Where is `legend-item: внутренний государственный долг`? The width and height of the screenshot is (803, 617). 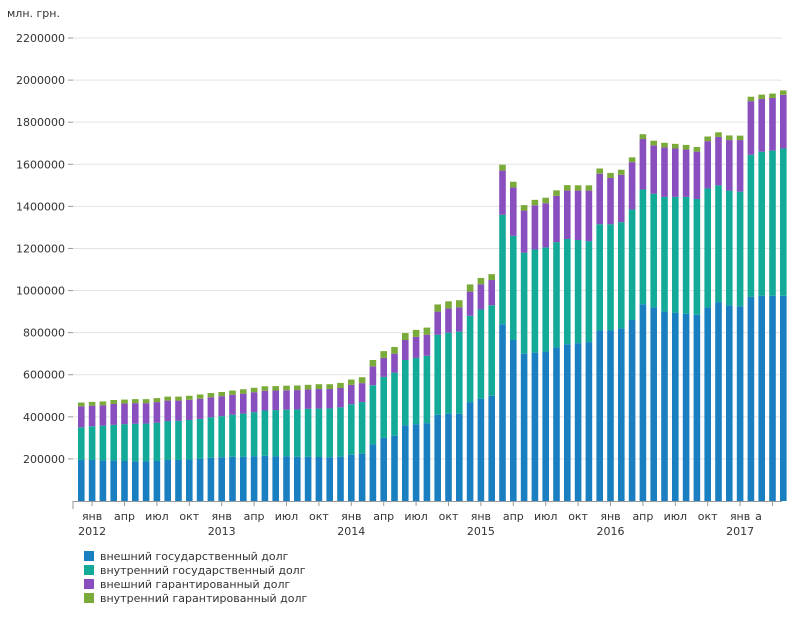 legend-item: внутренний государственный долг is located at coordinates (195, 570).